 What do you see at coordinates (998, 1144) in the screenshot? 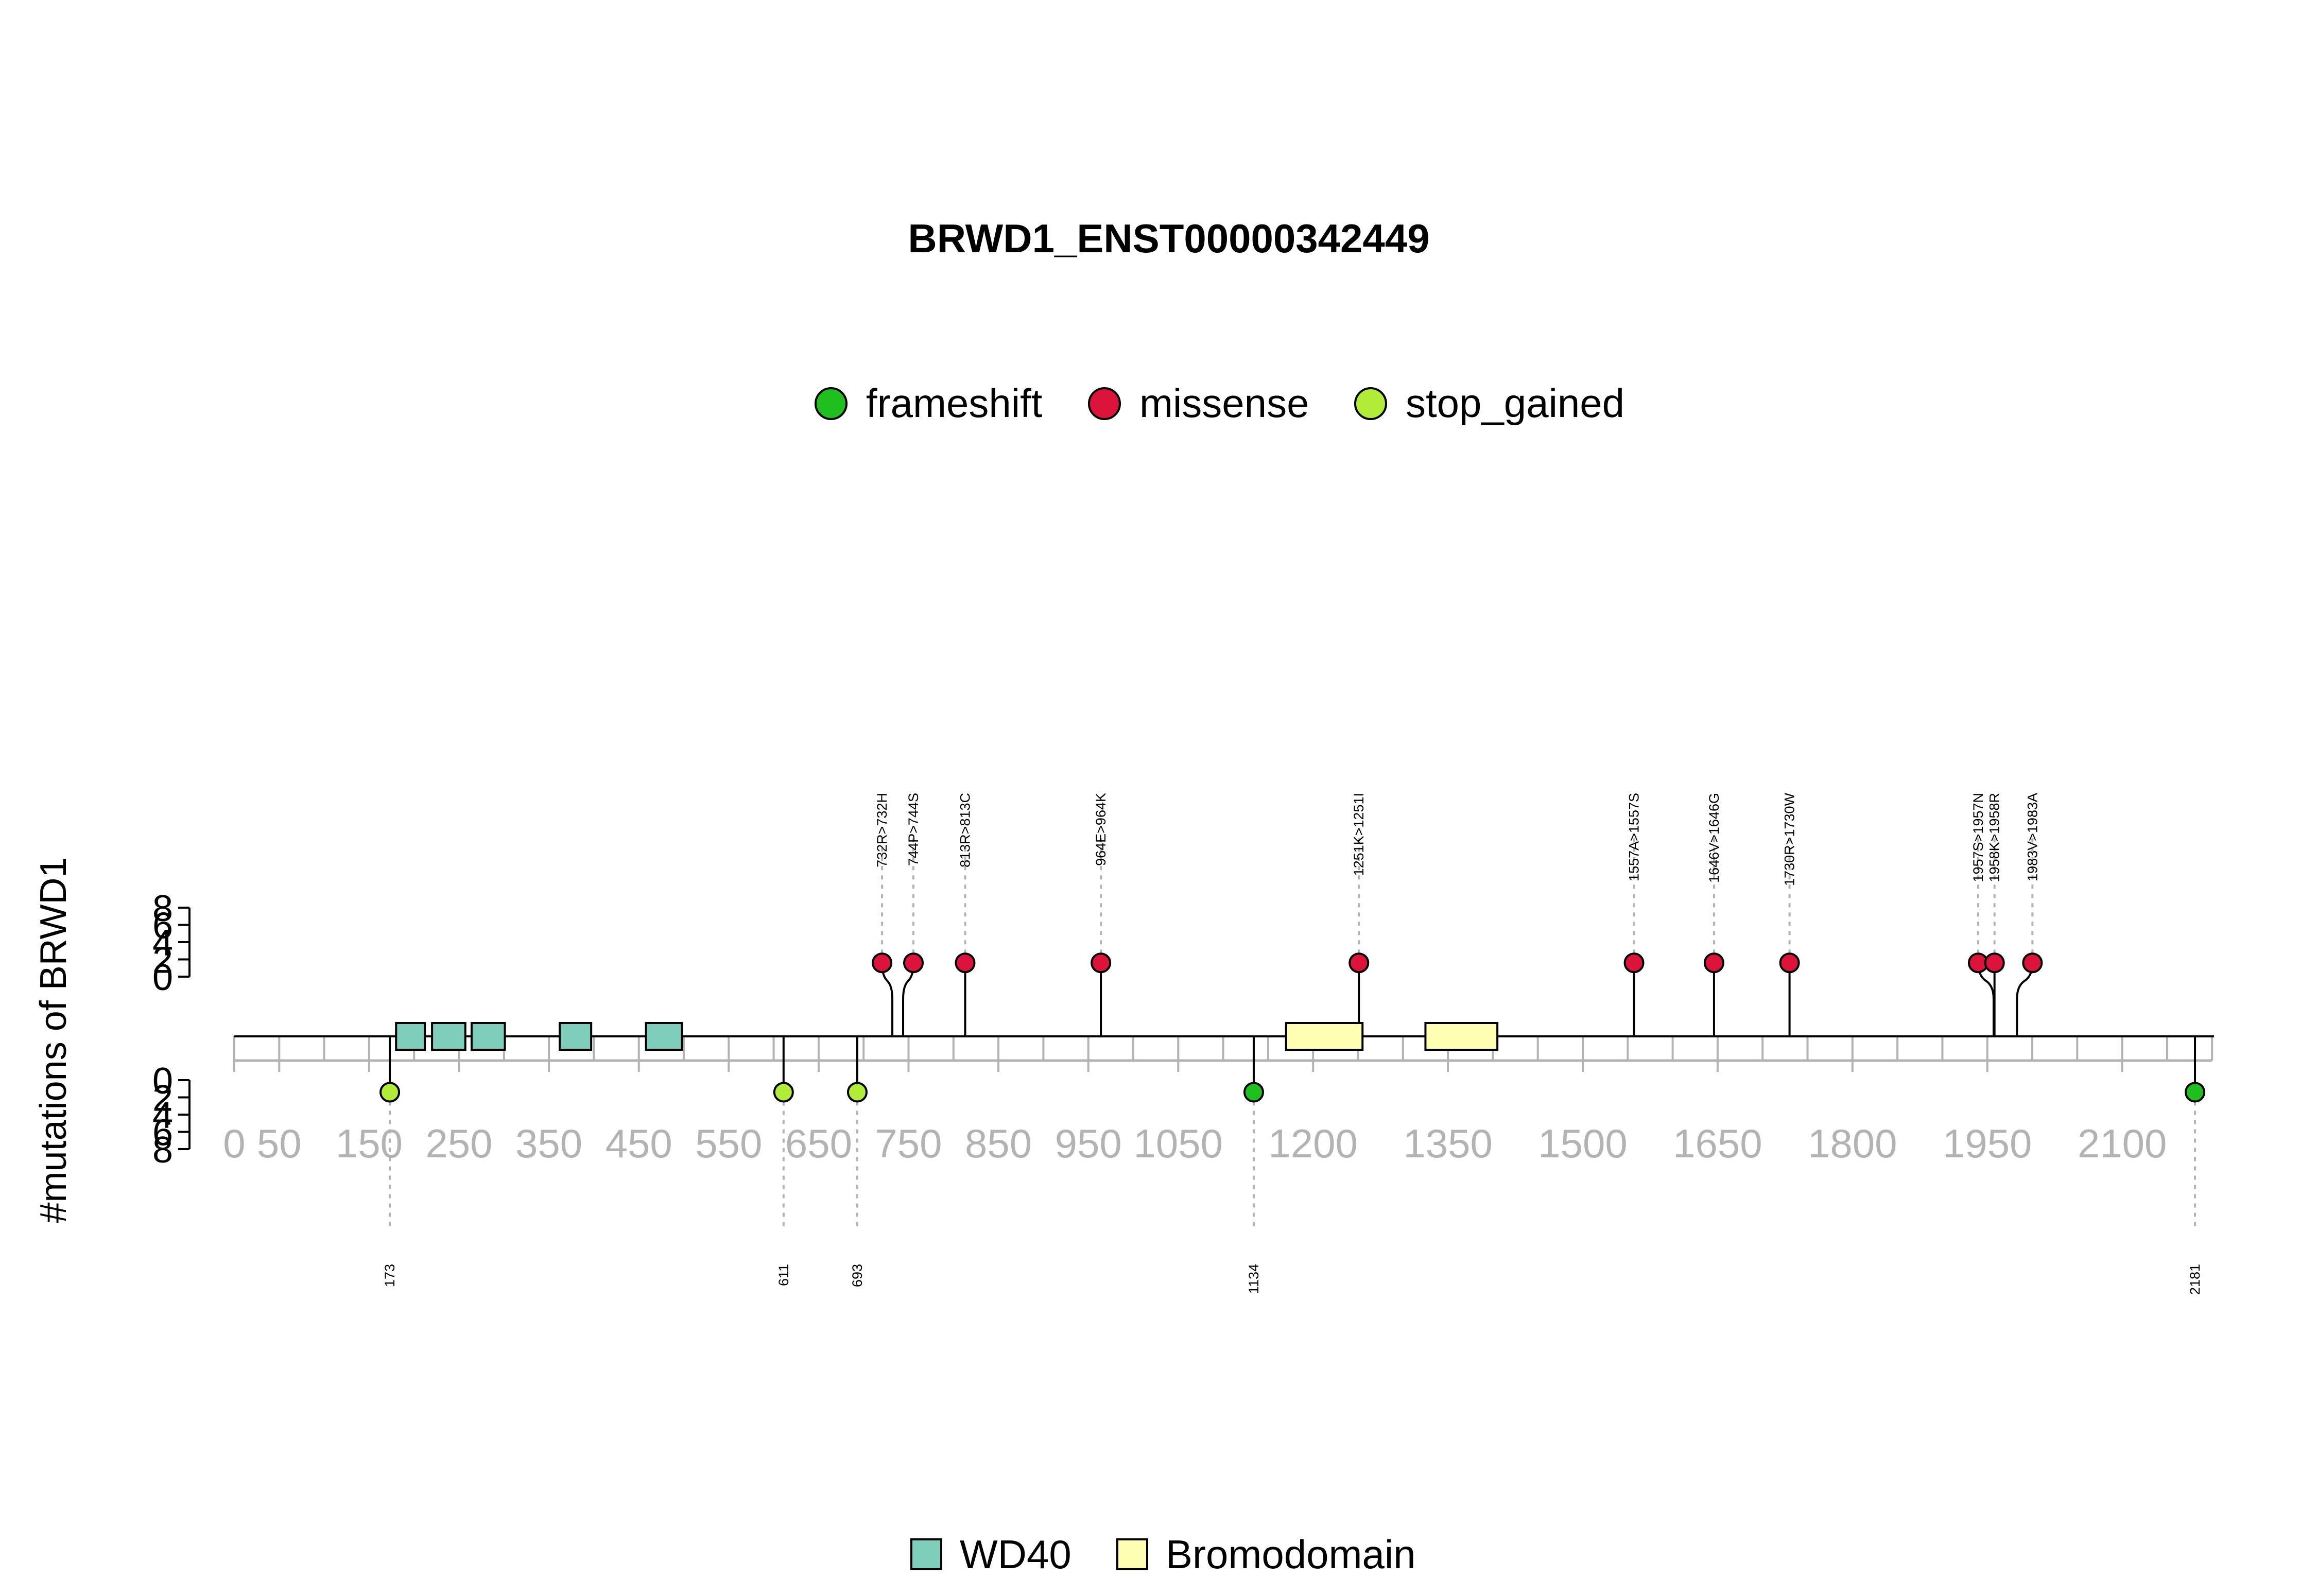
I see `x-tick-label: 850` at bounding box center [998, 1144].